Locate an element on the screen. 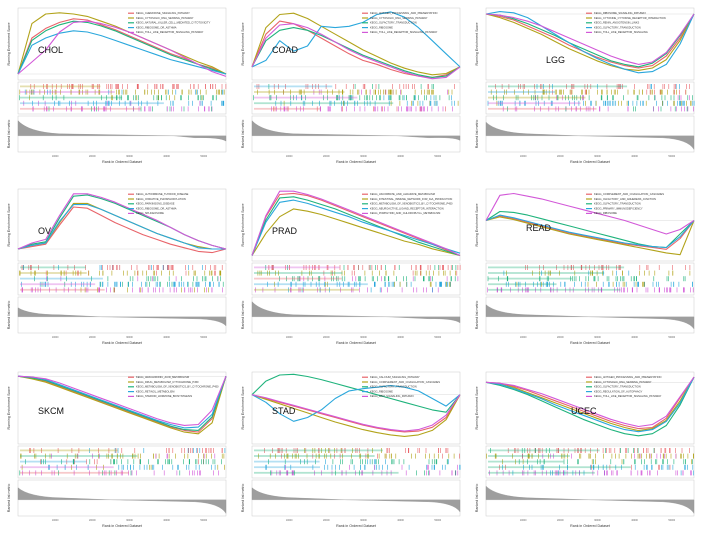  hit-band is located at coordinates (75, 472).